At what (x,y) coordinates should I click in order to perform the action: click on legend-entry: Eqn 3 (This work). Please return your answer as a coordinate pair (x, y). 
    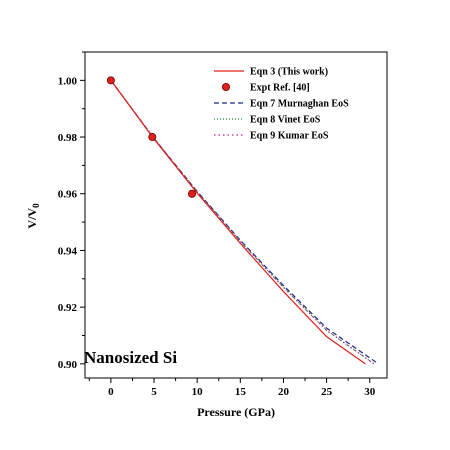
    Looking at the image, I should click on (289, 72).